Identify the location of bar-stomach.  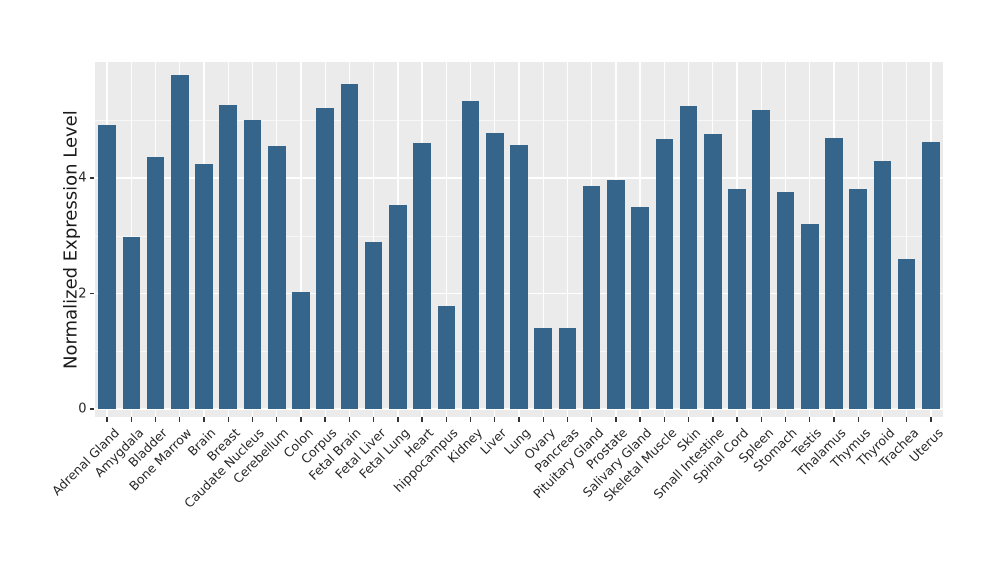
(785, 300).